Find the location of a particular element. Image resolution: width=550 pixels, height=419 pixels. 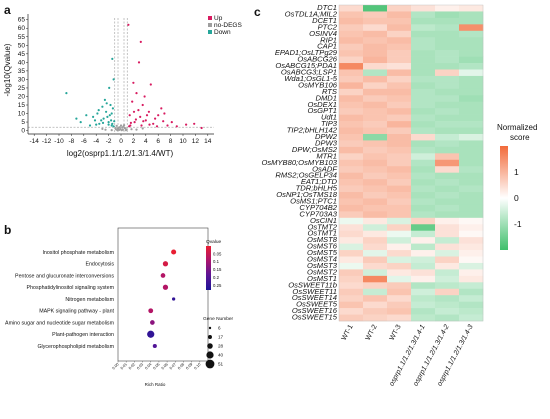

heatmap-row-label: EAT1;DTD is located at coordinates (319, 181).